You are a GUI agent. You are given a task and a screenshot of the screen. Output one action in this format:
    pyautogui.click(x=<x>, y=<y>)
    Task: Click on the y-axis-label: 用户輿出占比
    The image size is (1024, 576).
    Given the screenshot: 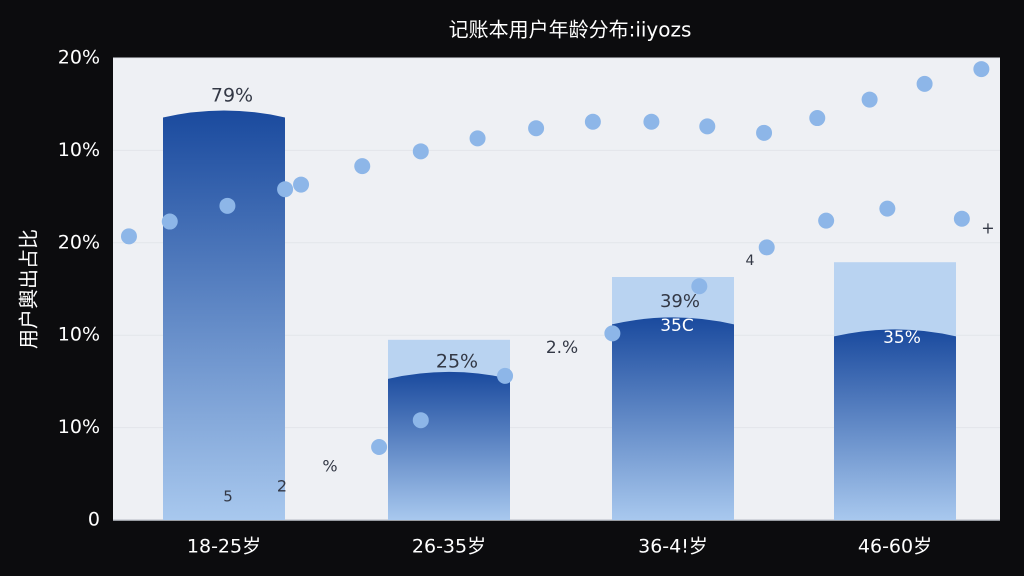 What is the action you would take?
    pyautogui.click(x=29, y=289)
    